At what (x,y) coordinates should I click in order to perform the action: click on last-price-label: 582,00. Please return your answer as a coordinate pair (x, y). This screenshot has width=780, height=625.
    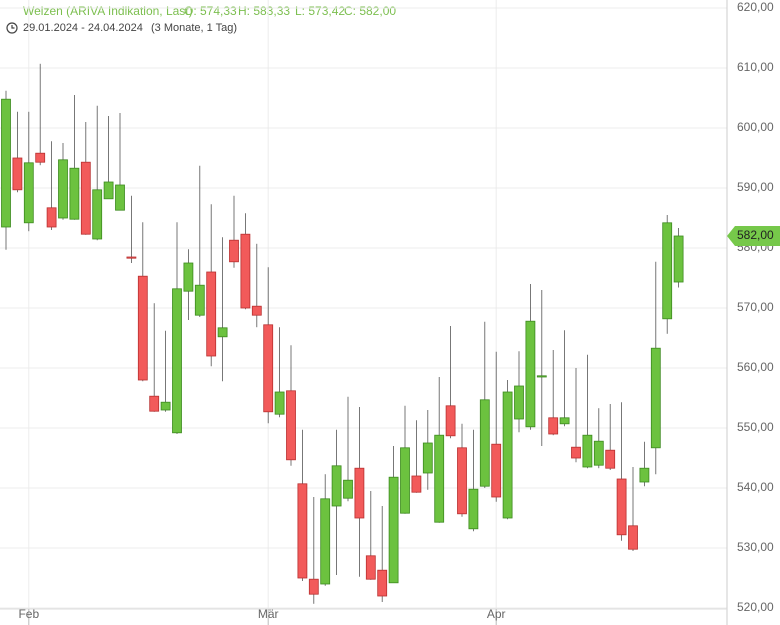
    Looking at the image, I should click on (755, 235).